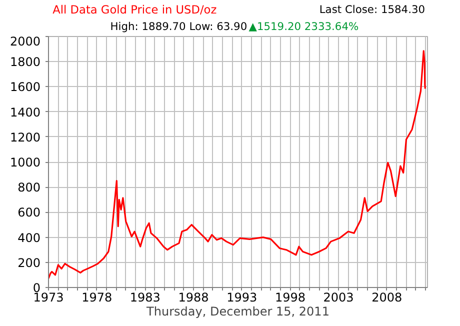 This screenshot has width=460, height=326. I want to click on y-tick-label: 1800, so click(25, 62).